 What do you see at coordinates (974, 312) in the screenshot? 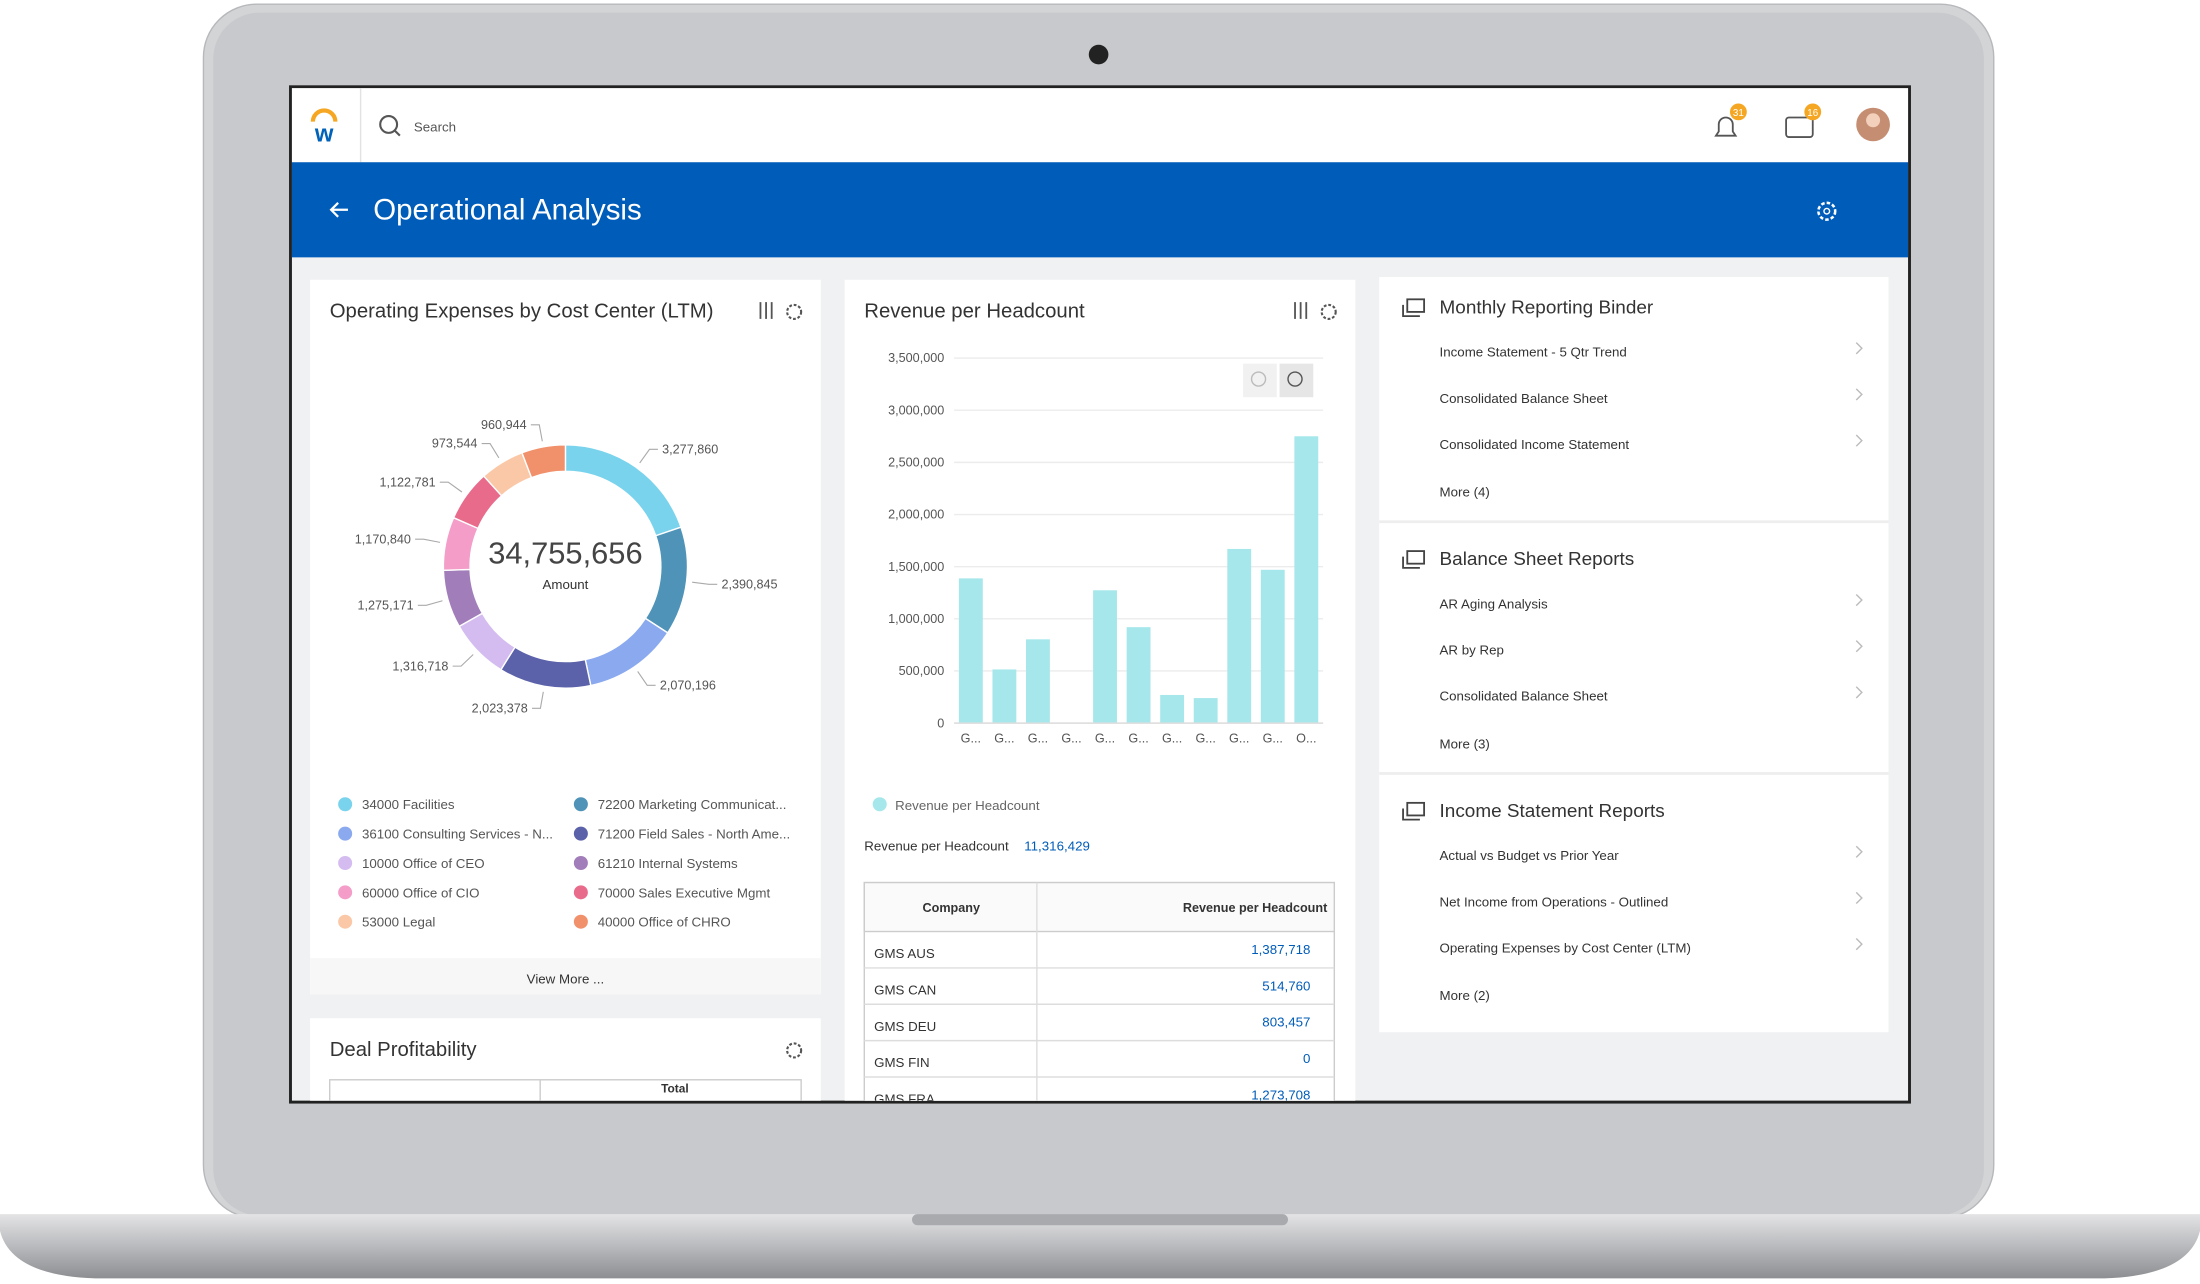
I see `card-title: Revenue per Headcount` at bounding box center [974, 312].